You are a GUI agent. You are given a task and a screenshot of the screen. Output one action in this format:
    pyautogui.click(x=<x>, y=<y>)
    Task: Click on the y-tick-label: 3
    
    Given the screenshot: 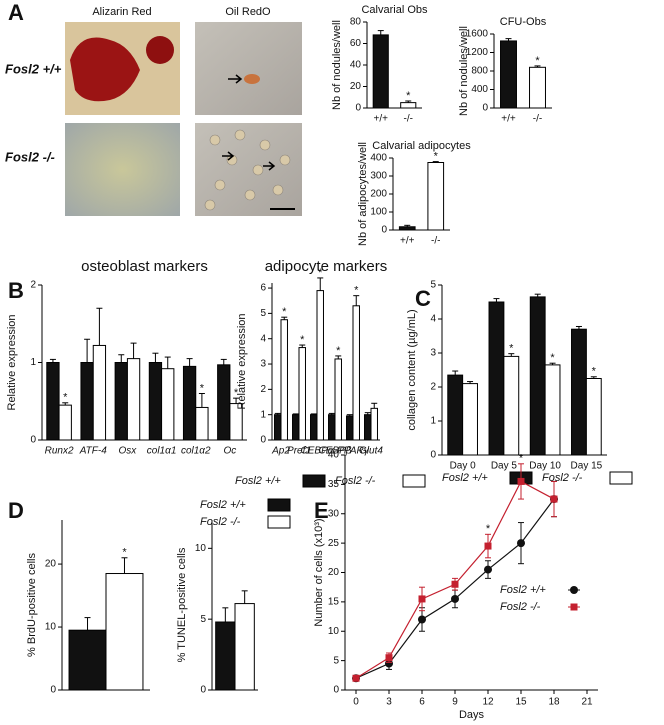 What is the action you would take?
    pyautogui.click(x=263, y=364)
    